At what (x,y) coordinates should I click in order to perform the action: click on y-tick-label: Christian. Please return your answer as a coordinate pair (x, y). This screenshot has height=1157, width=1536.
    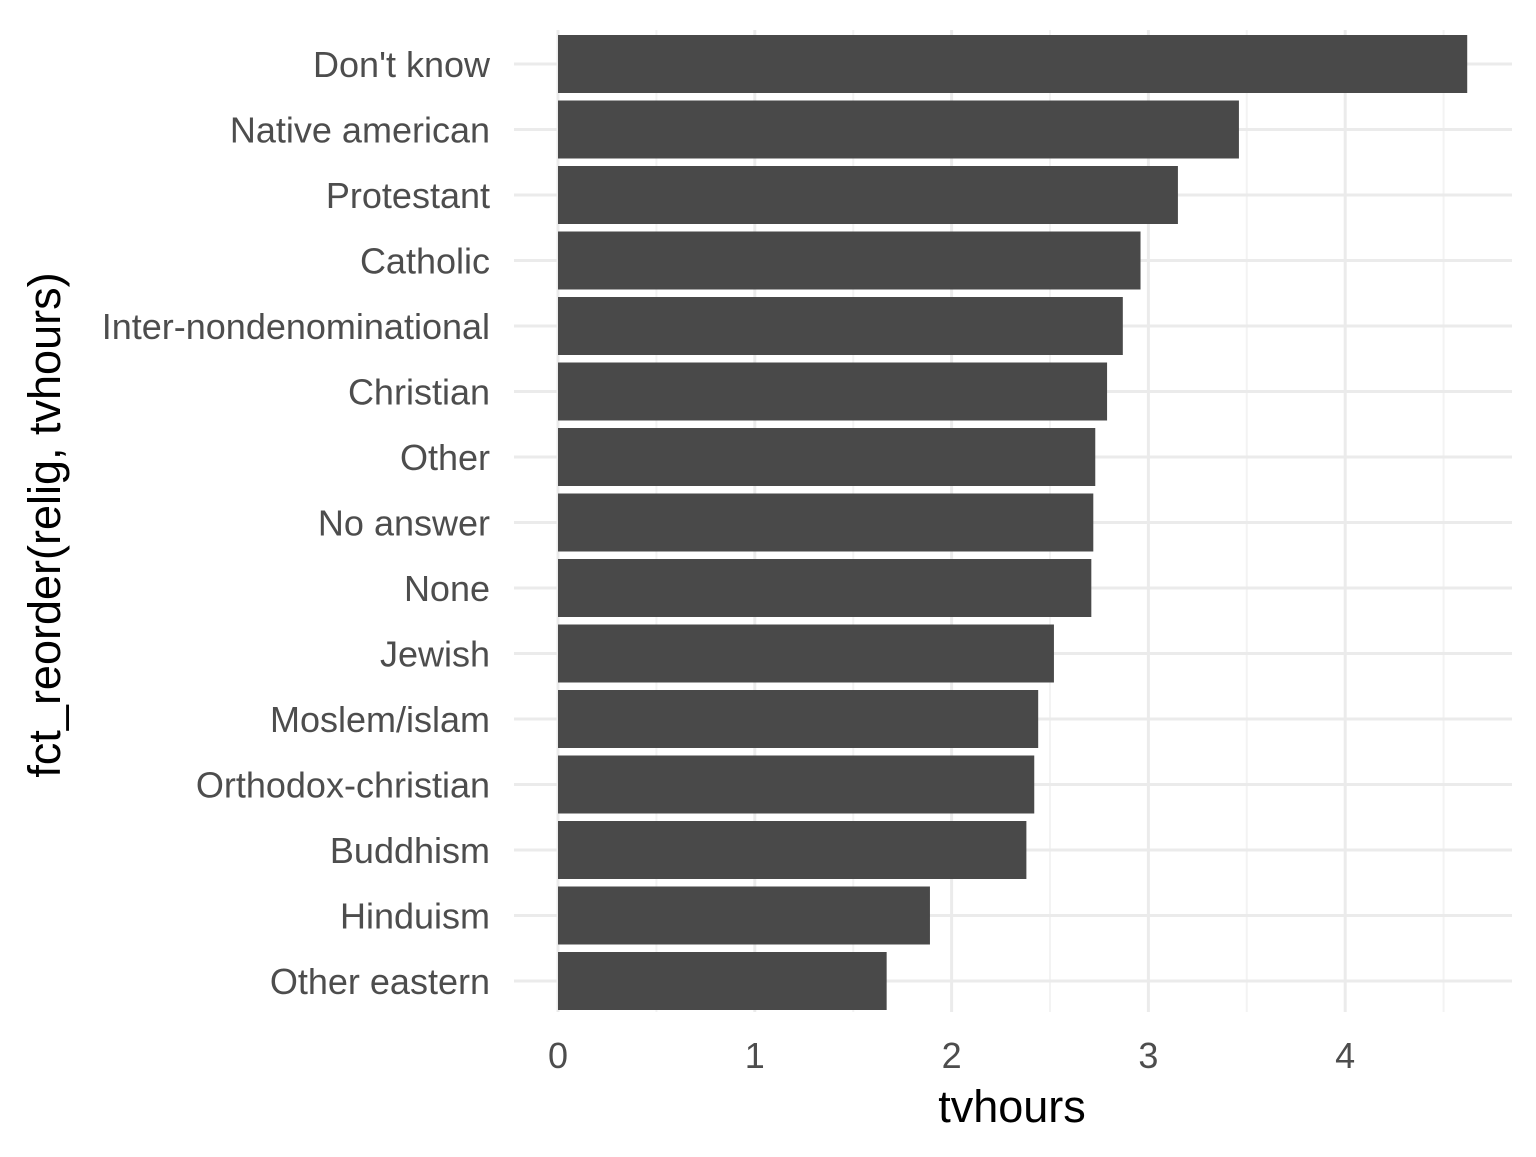
    Looking at the image, I should click on (419, 392).